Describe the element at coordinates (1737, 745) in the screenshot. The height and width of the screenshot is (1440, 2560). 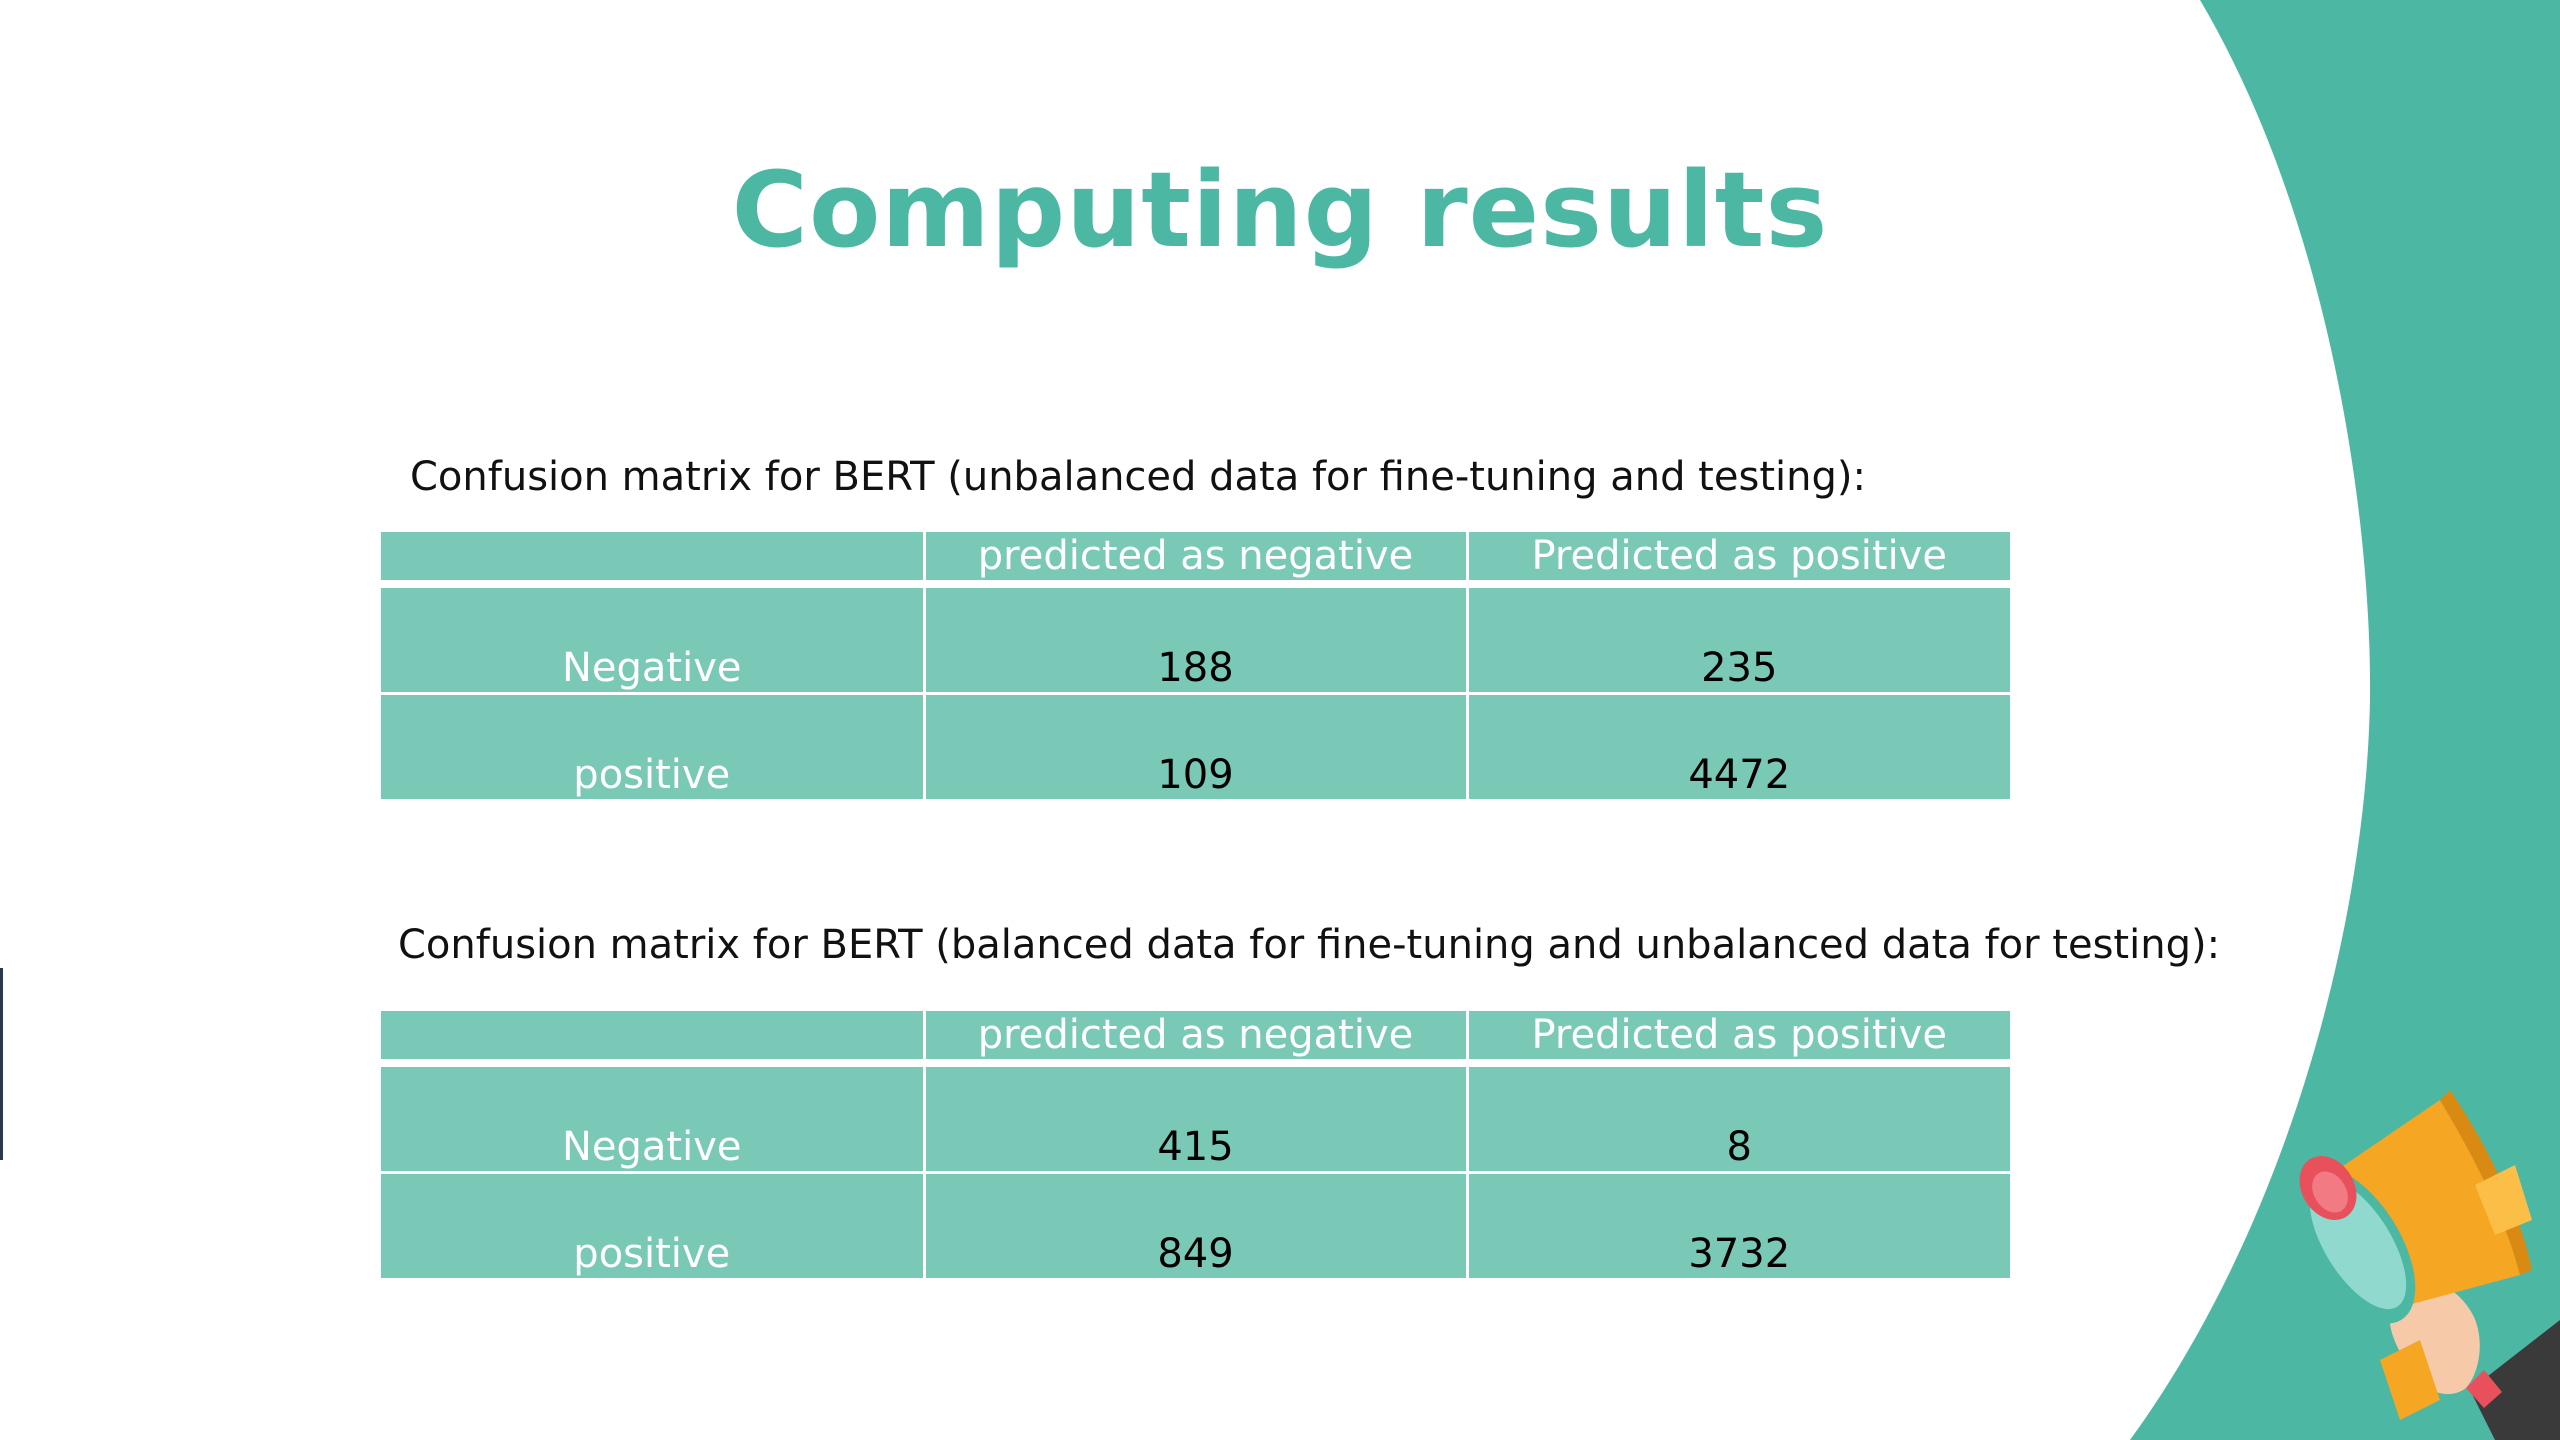
I see `cell-value: 4472` at that location.